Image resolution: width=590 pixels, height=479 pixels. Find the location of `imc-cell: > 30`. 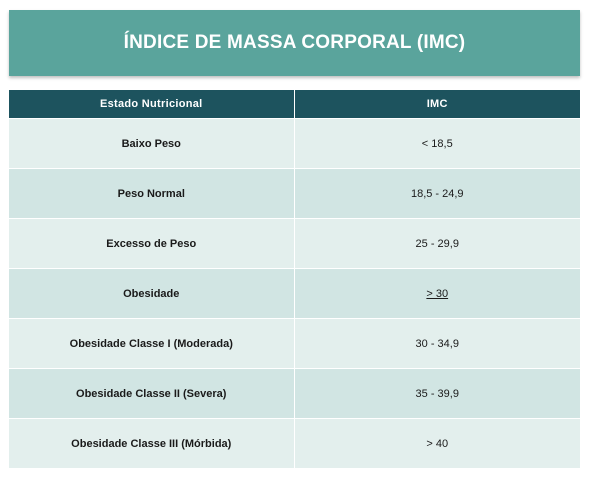

imc-cell: > 30 is located at coordinates (436, 293).